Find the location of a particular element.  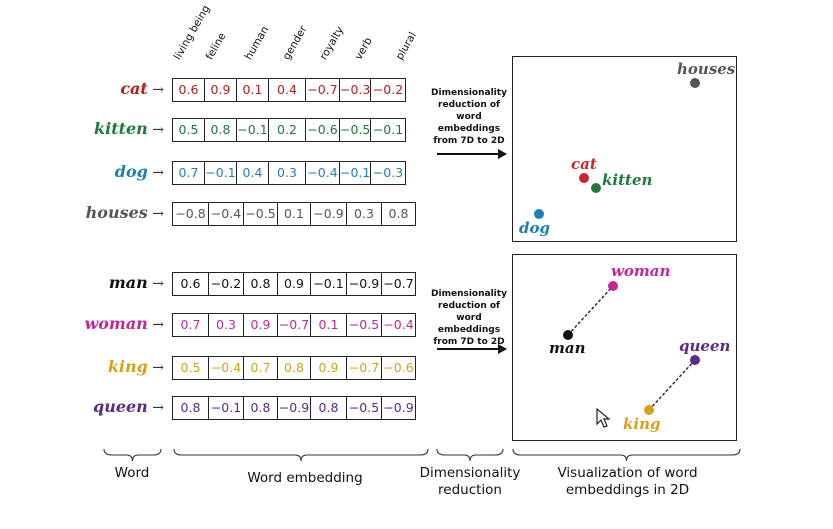

embedding-vector: −0.8 −0.4 −0.5 0.1 −0.9 0.3 0.8 is located at coordinates (294, 214).